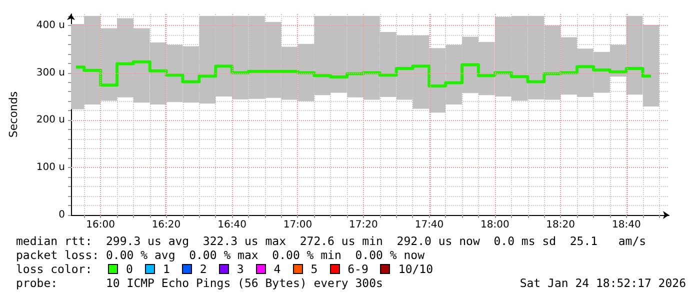 This screenshot has width=697, height=297. I want to click on x-tick-label: 17:40, so click(429, 225).